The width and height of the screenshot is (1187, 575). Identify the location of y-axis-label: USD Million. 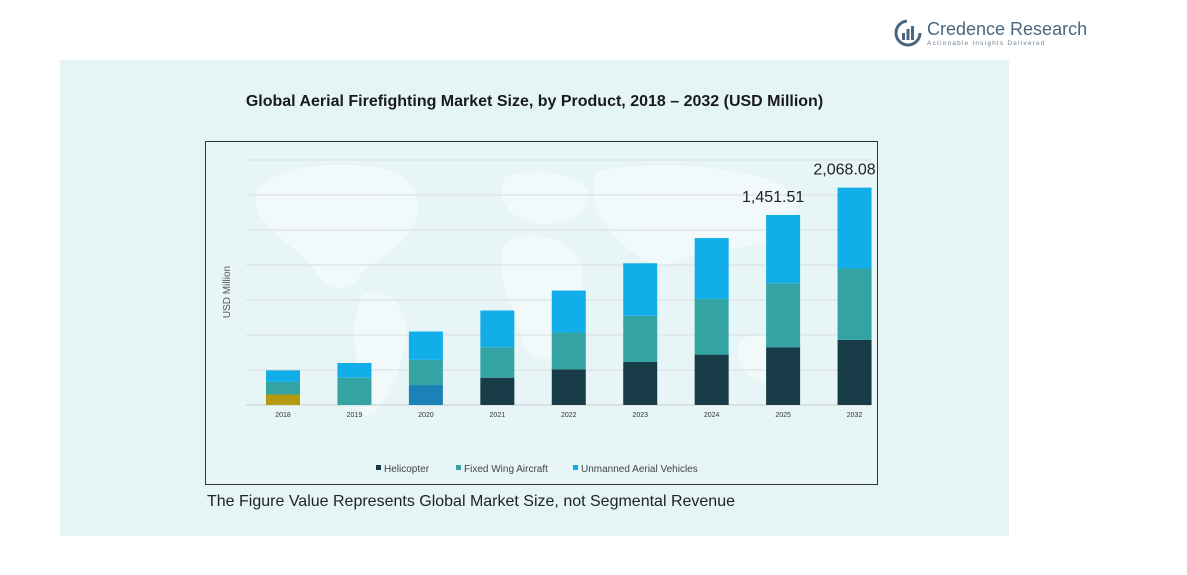
(227, 292).